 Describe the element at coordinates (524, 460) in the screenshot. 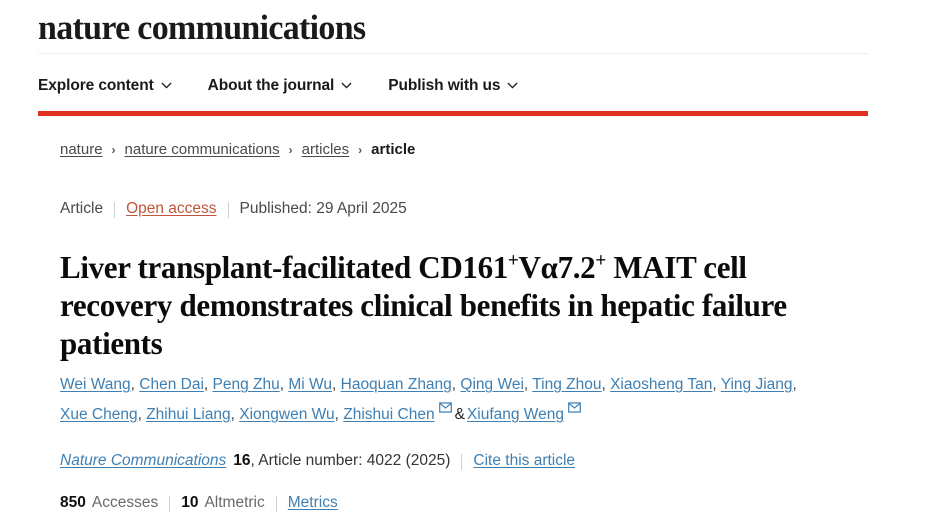

I see `cite-this-article-link: Cite this article` at that location.